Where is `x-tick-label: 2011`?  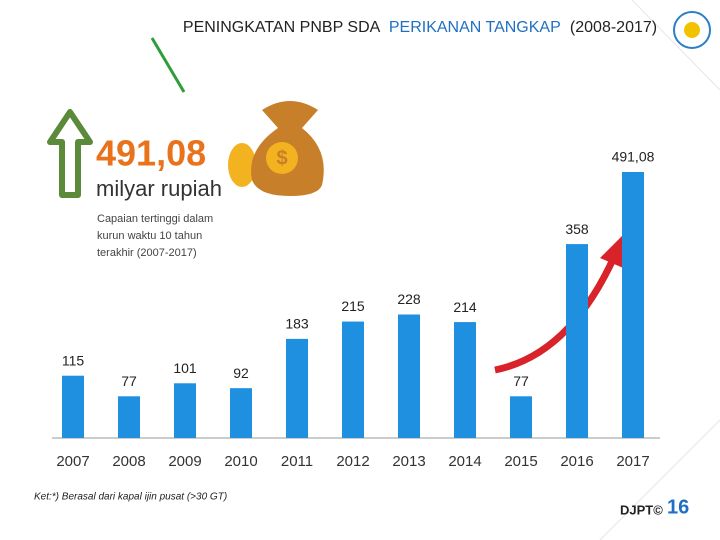 x-tick-label: 2011 is located at coordinates (297, 461).